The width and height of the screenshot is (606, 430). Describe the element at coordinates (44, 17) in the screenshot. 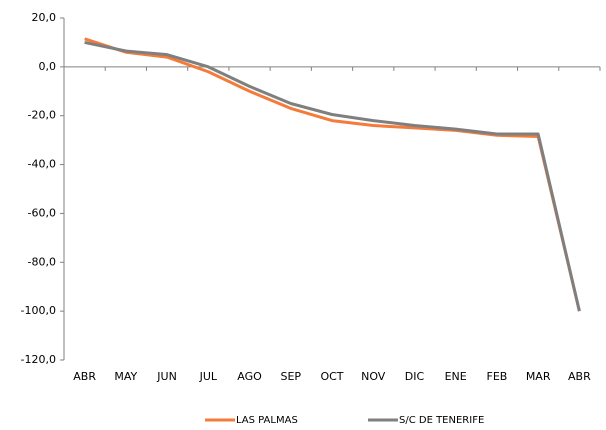

I see `y-tick-label: 20,0` at that location.